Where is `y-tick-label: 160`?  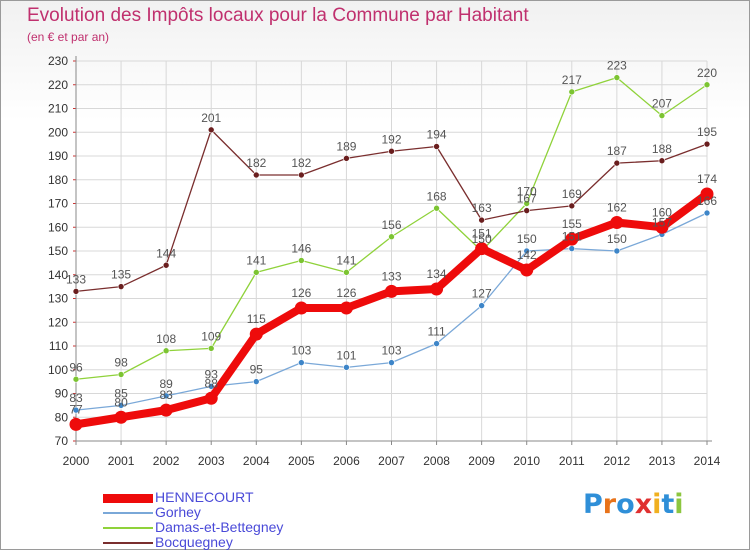 y-tick-label: 160 is located at coordinates (58, 227).